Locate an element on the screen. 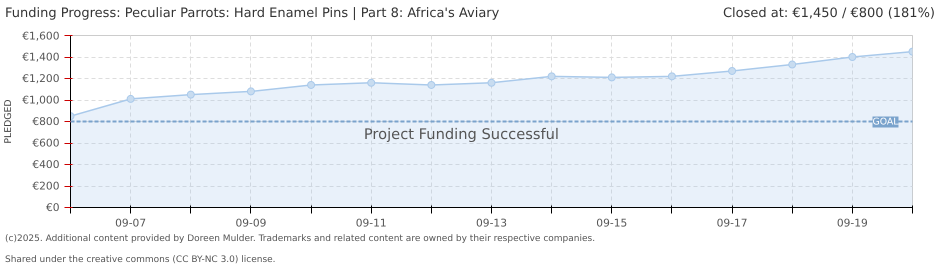 The image size is (940, 270). x-tick-label: 09-09 is located at coordinates (251, 223).